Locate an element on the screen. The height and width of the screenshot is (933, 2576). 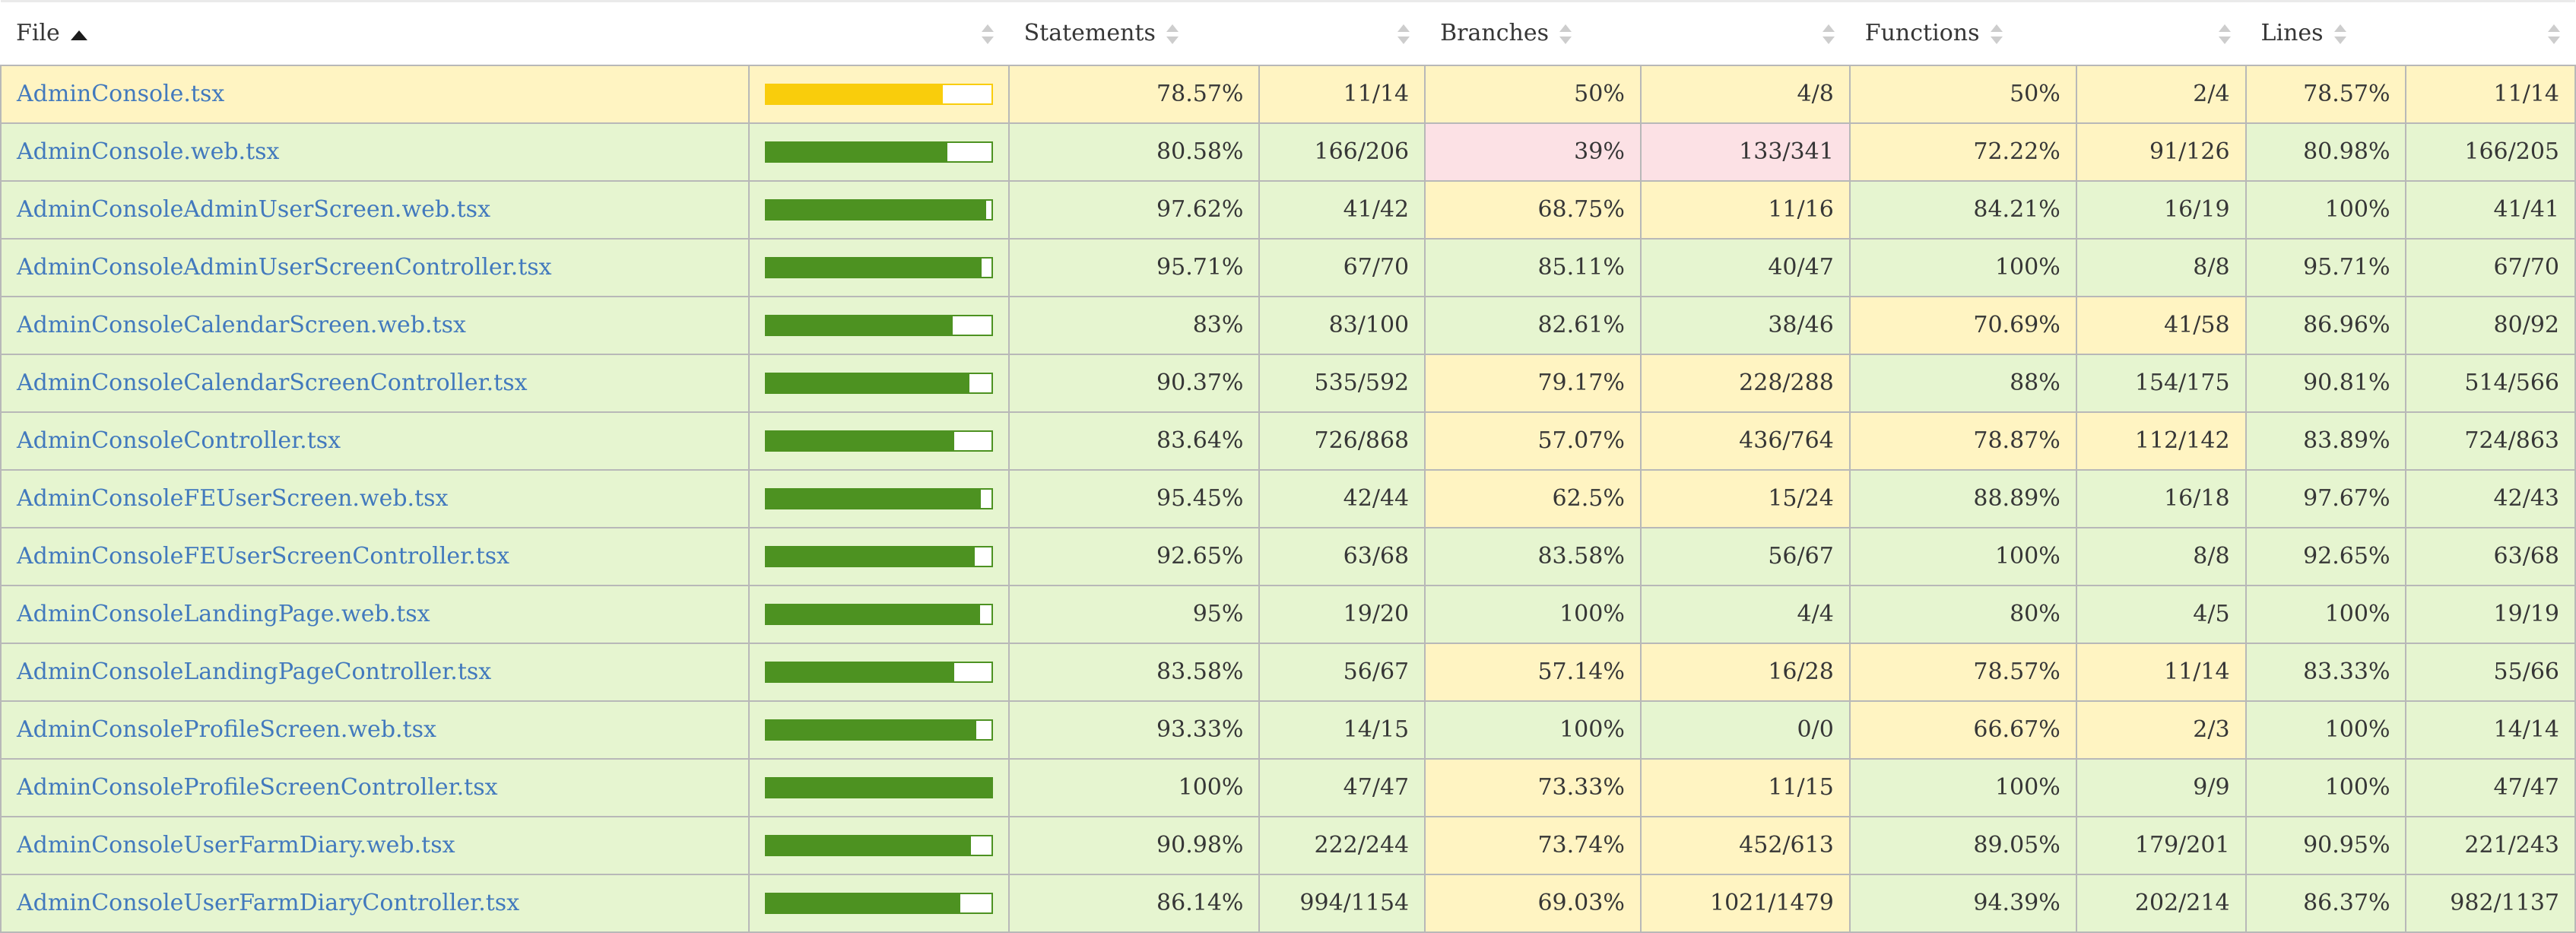
statements-percent-cell: 95% is located at coordinates (1135, 614).